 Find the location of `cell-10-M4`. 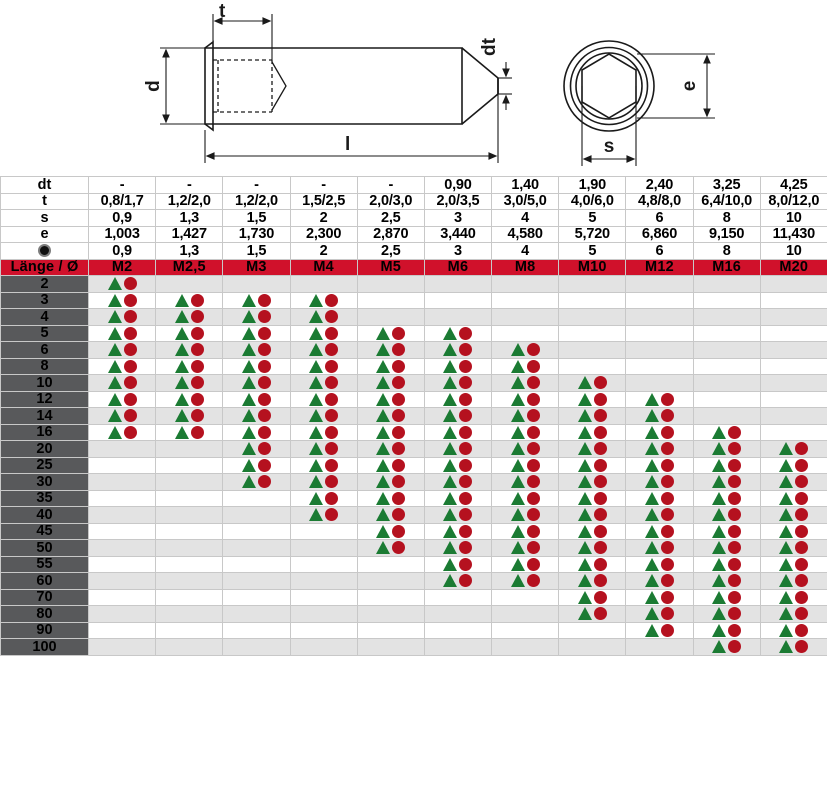

cell-10-M4 is located at coordinates (323, 383).